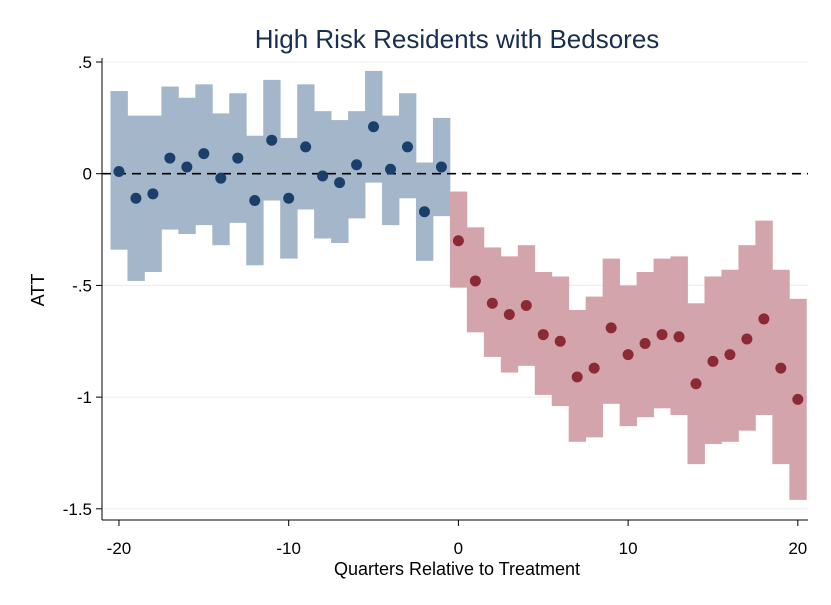  Describe the element at coordinates (77, 509) in the screenshot. I see `y-tick-label: -1.5` at that location.